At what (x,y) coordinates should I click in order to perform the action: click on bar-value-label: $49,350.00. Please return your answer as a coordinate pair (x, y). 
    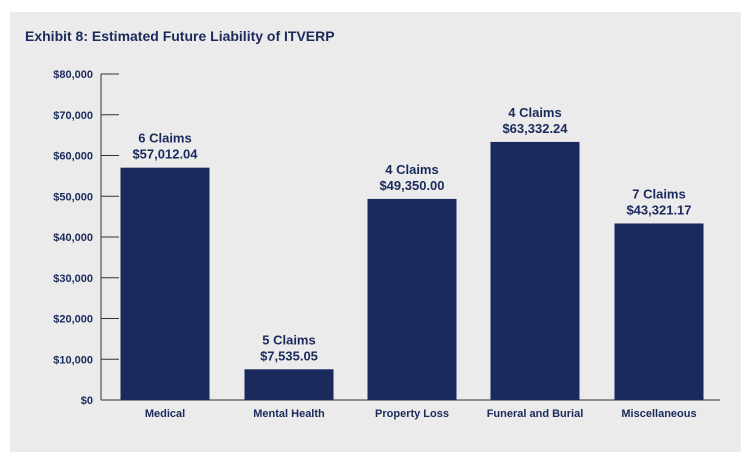
    Looking at the image, I should click on (411, 185).